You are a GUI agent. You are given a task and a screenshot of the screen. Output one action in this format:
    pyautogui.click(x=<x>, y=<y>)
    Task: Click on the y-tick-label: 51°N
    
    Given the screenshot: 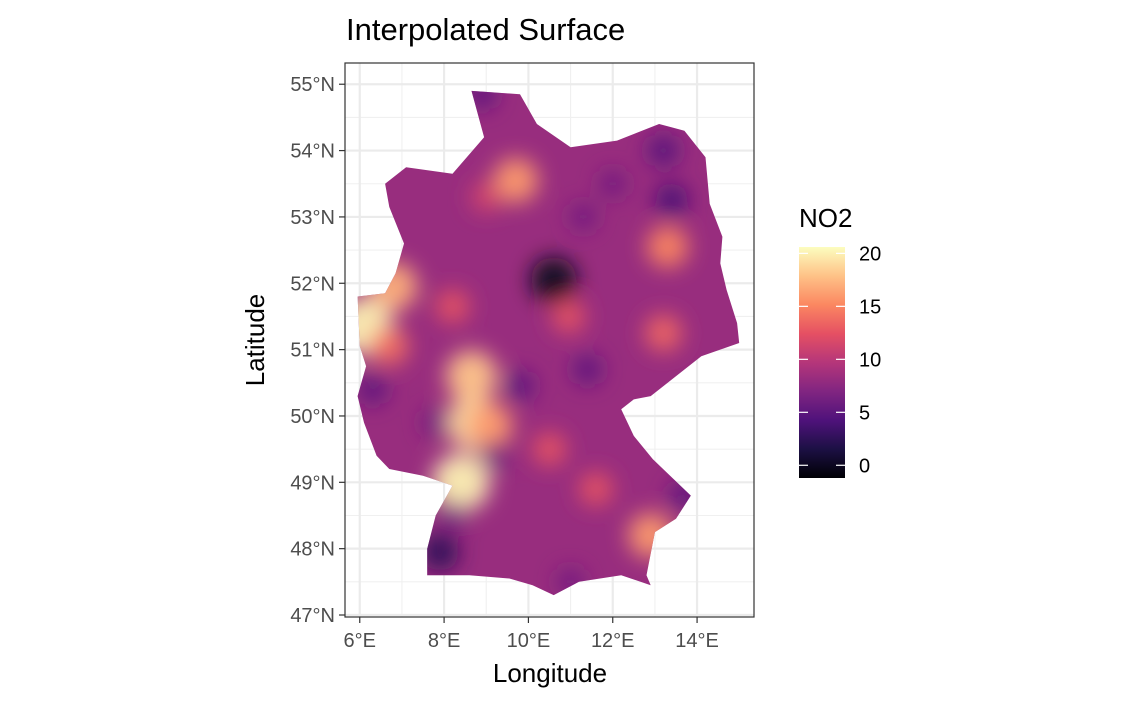 What is the action you would take?
    pyautogui.click(x=312, y=351)
    